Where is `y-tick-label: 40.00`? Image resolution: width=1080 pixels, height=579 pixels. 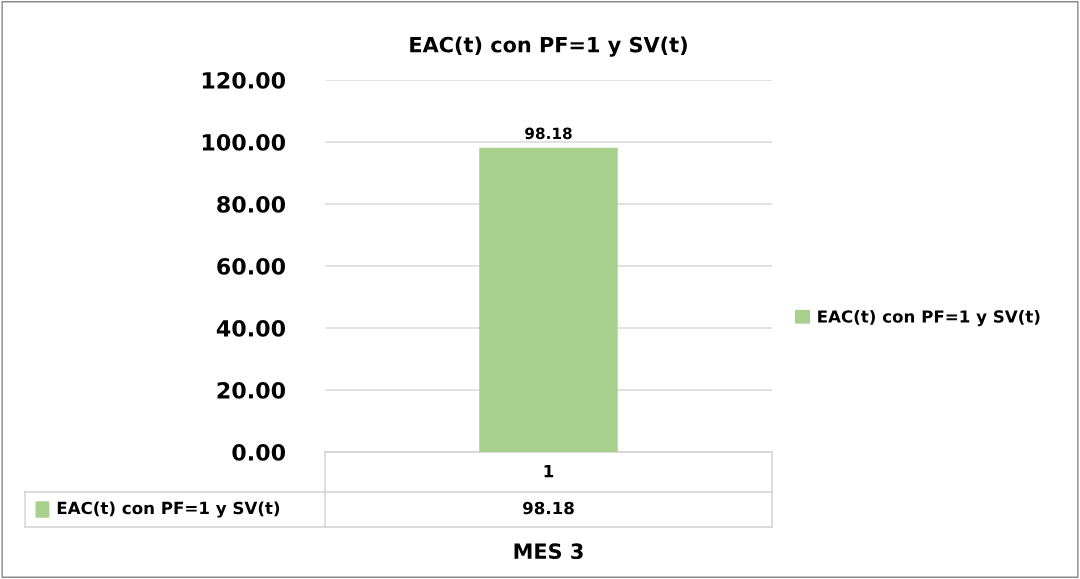
y-tick-label: 40.00 is located at coordinates (251, 328).